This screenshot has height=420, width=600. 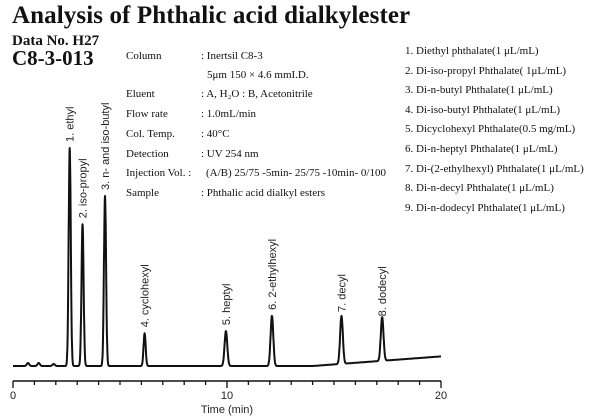 What do you see at coordinates (178, 134) in the screenshot?
I see `condition-col-temp: Col. Temp.: 40°C` at bounding box center [178, 134].